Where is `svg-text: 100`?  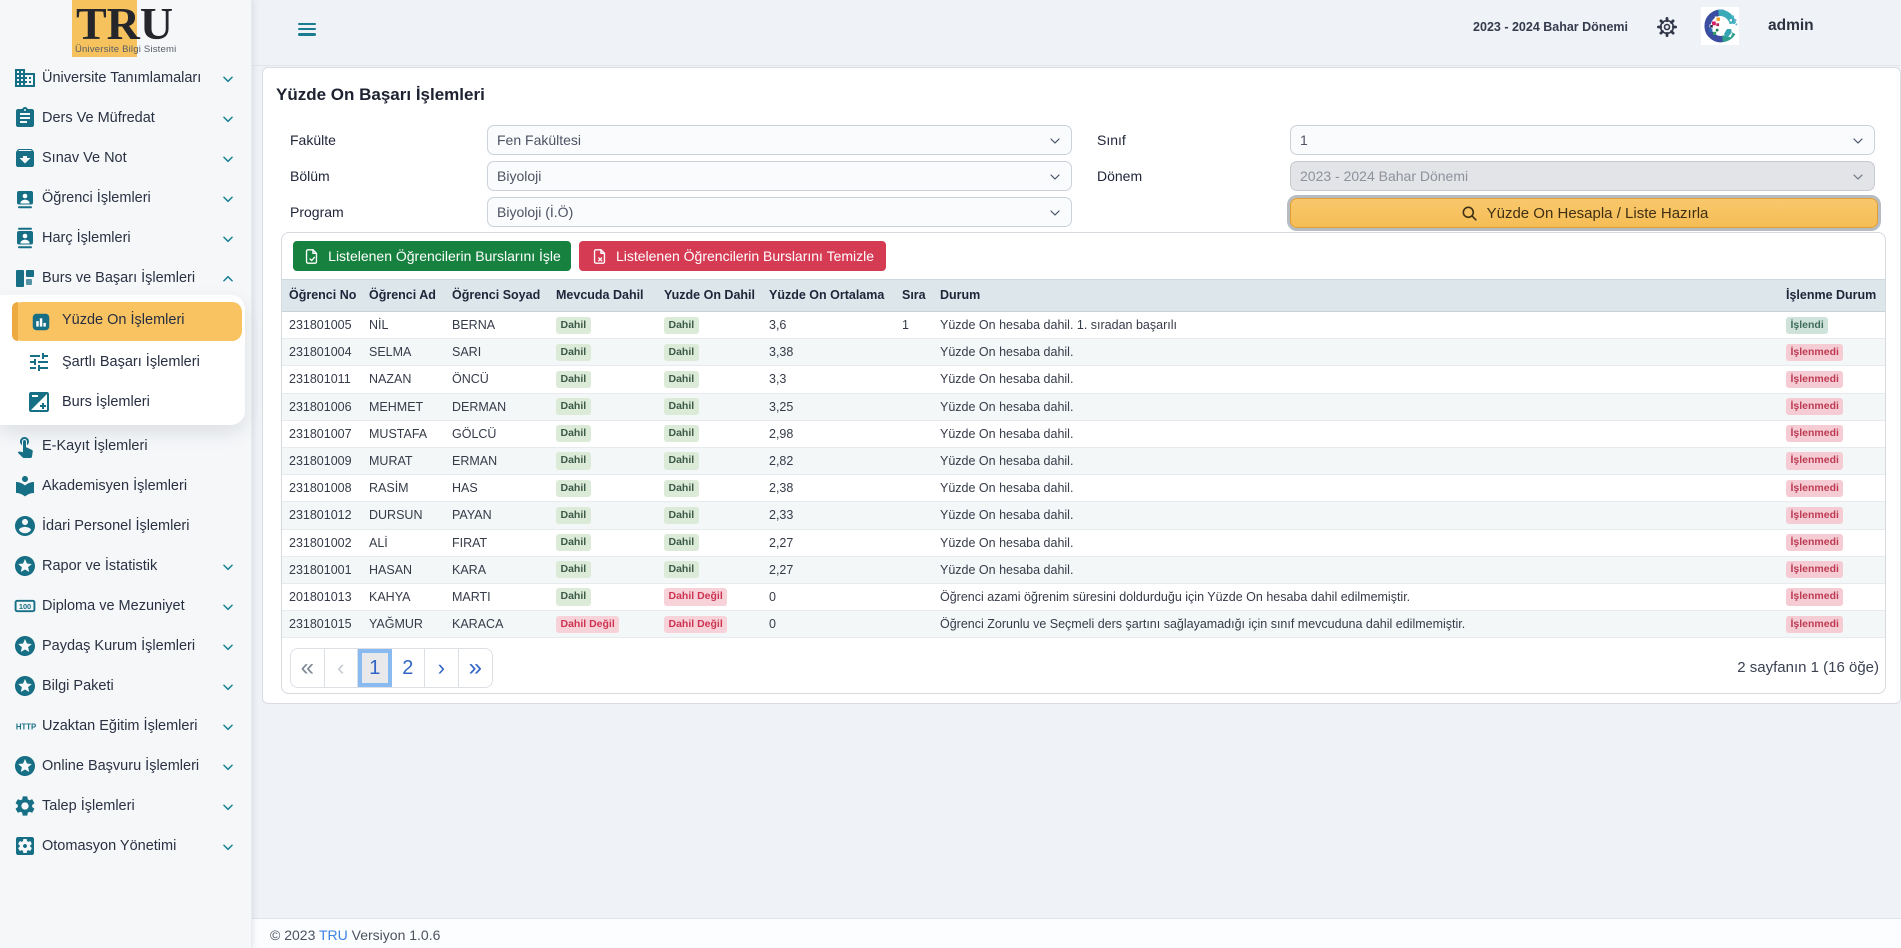 svg-text: 100 is located at coordinates (25, 606).